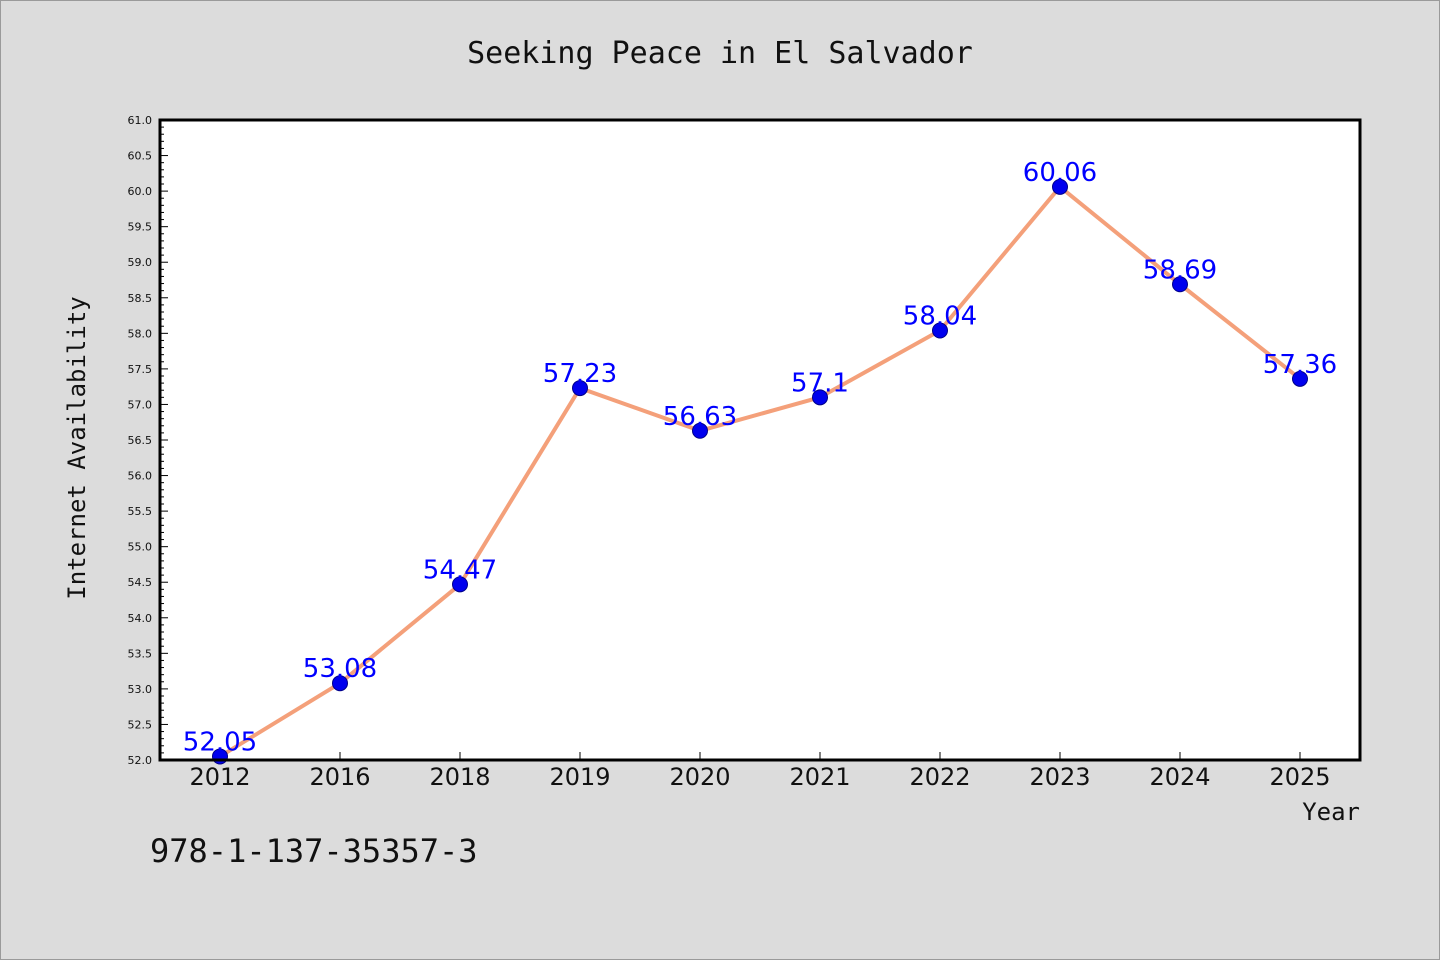 The width and height of the screenshot is (1440, 960). I want to click on chart-title: Seeking Peace in El Salvador, so click(720, 53).